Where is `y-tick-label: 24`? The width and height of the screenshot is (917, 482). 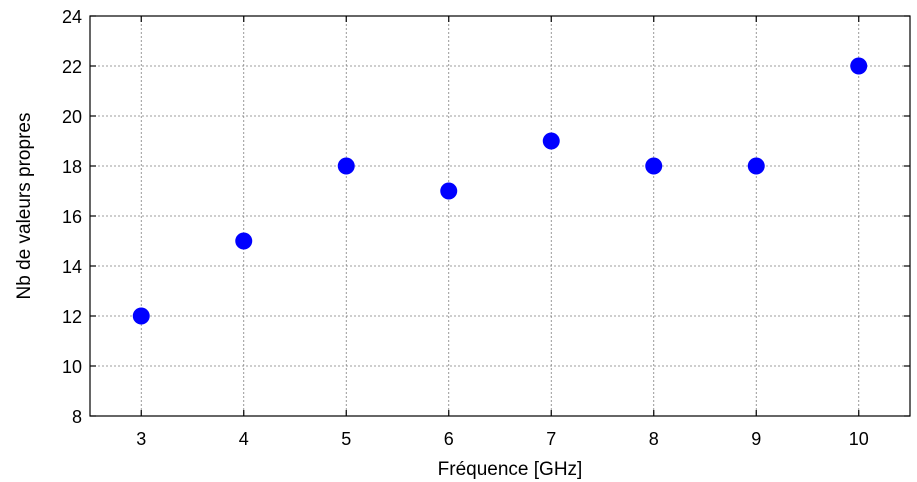 y-tick-label: 24 is located at coordinates (72, 17).